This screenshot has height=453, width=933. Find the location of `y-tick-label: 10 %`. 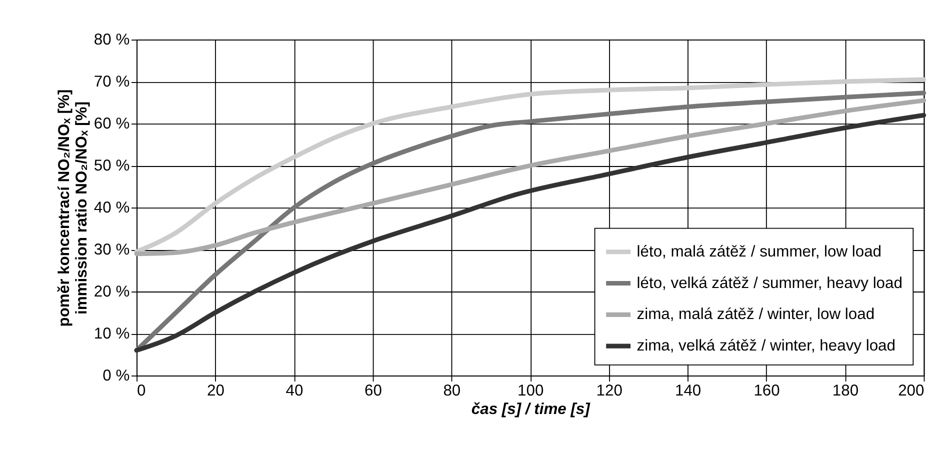

y-tick-label: 10 % is located at coordinates (112, 334).